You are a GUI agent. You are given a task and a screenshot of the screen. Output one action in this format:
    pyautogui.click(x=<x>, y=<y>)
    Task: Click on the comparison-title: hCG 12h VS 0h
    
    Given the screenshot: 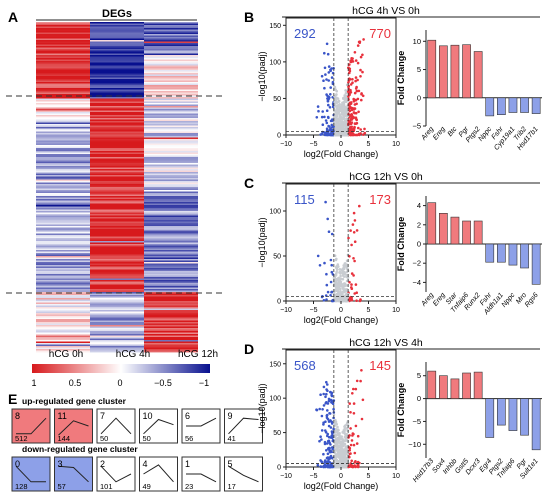 What is the action you would take?
    pyautogui.click(x=386, y=177)
    